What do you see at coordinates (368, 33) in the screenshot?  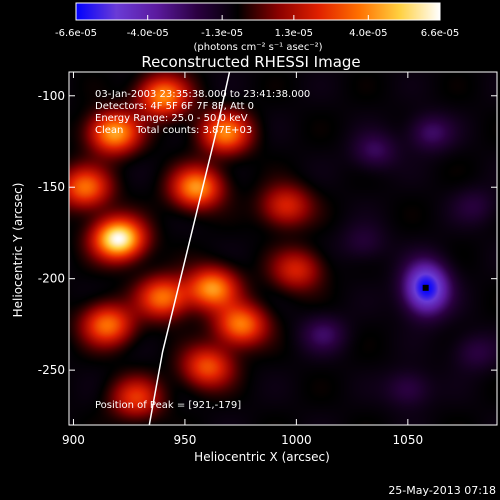 I see `colorbar-tick-label: 4.0e-05` at bounding box center [368, 33].